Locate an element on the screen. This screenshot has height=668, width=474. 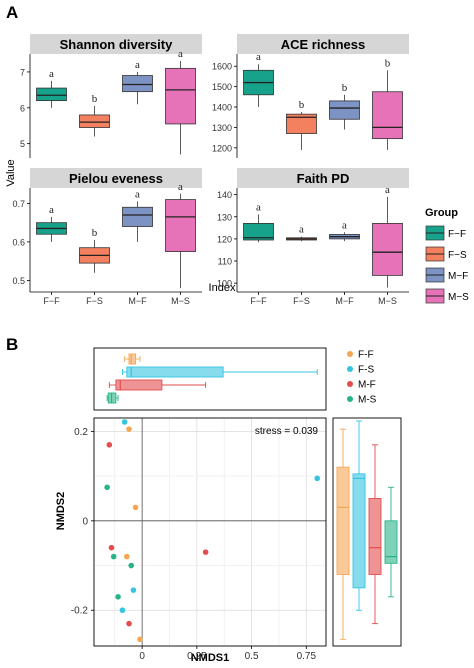
y-tick-label: 130 is located at coordinates (224, 217).